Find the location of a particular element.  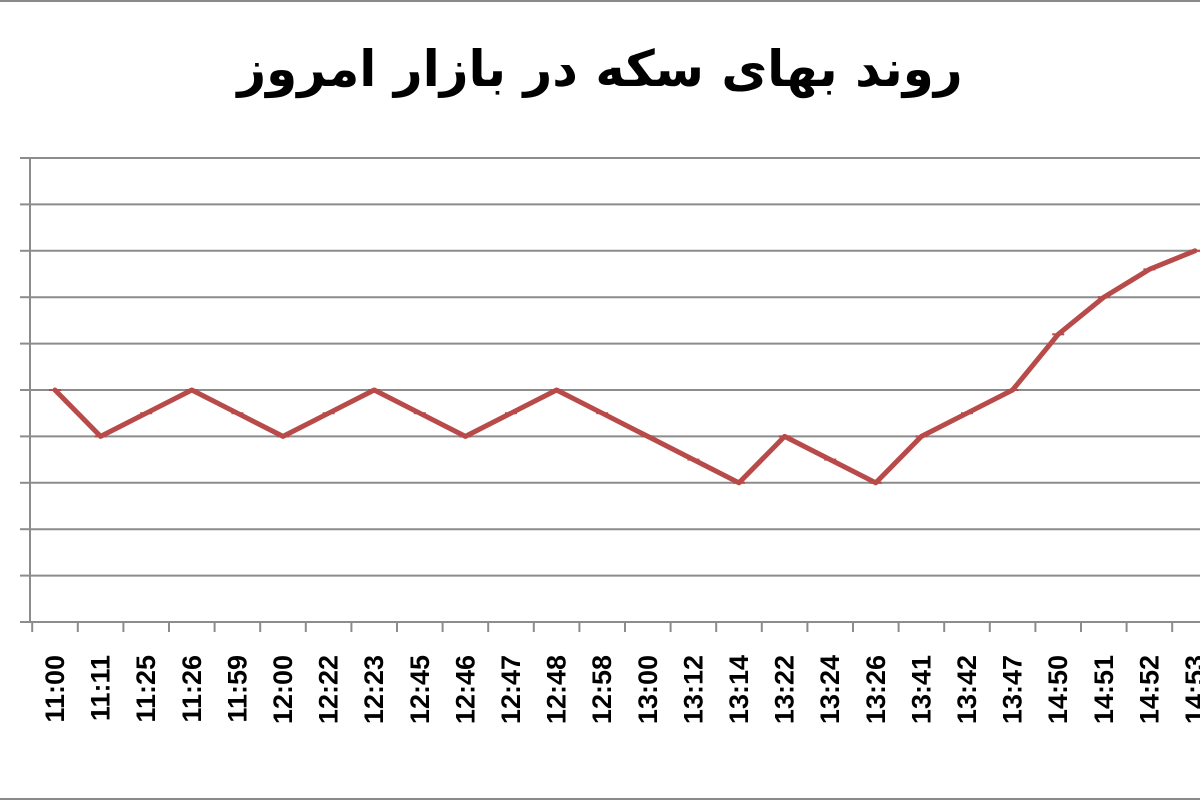

x-tick-label: 13:00 is located at coordinates (648, 689).